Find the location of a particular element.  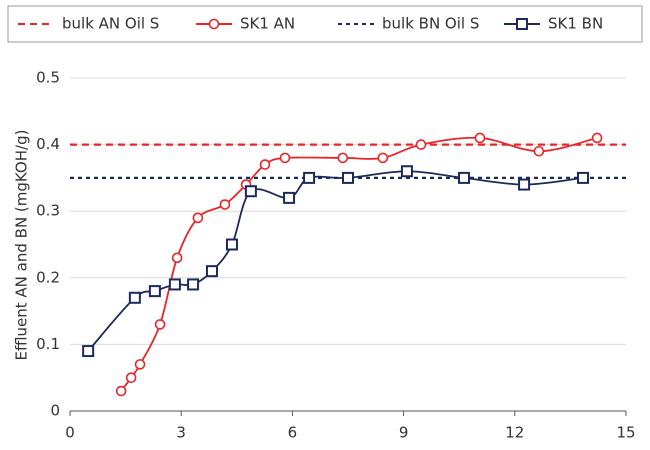

x-tick-label: 9 is located at coordinates (404, 433).